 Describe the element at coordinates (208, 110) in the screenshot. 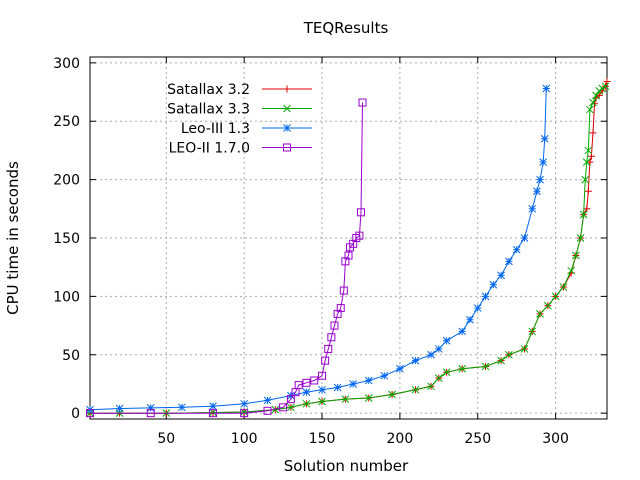

I see `legend-label: Satallax 3.3` at that location.